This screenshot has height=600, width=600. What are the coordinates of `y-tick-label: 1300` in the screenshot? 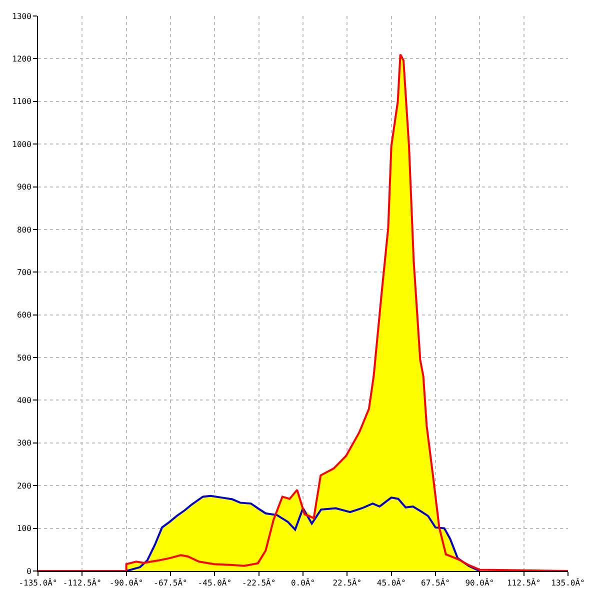 It's located at (22, 16).